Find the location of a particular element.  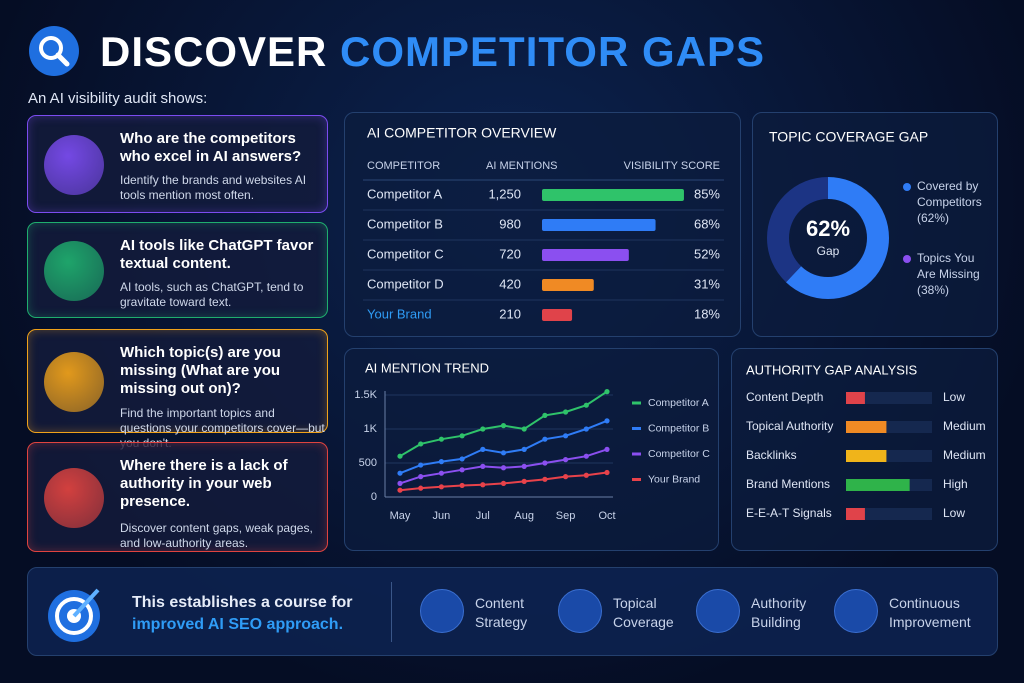

mentions: 980 is located at coordinates (510, 223).